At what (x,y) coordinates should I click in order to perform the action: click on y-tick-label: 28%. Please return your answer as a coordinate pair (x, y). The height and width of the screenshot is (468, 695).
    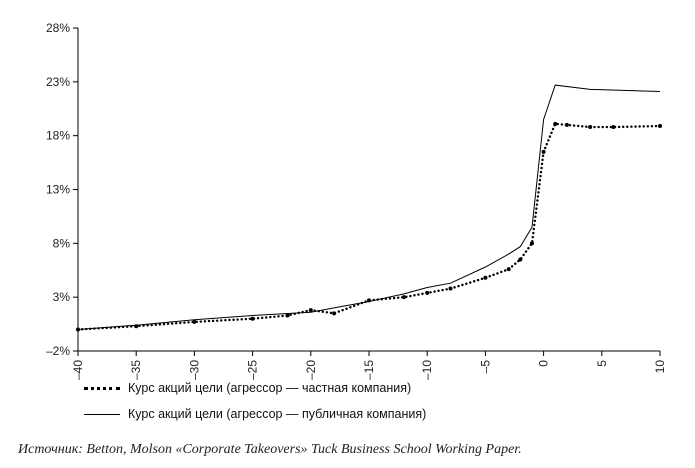
    Looking at the image, I should click on (58, 28).